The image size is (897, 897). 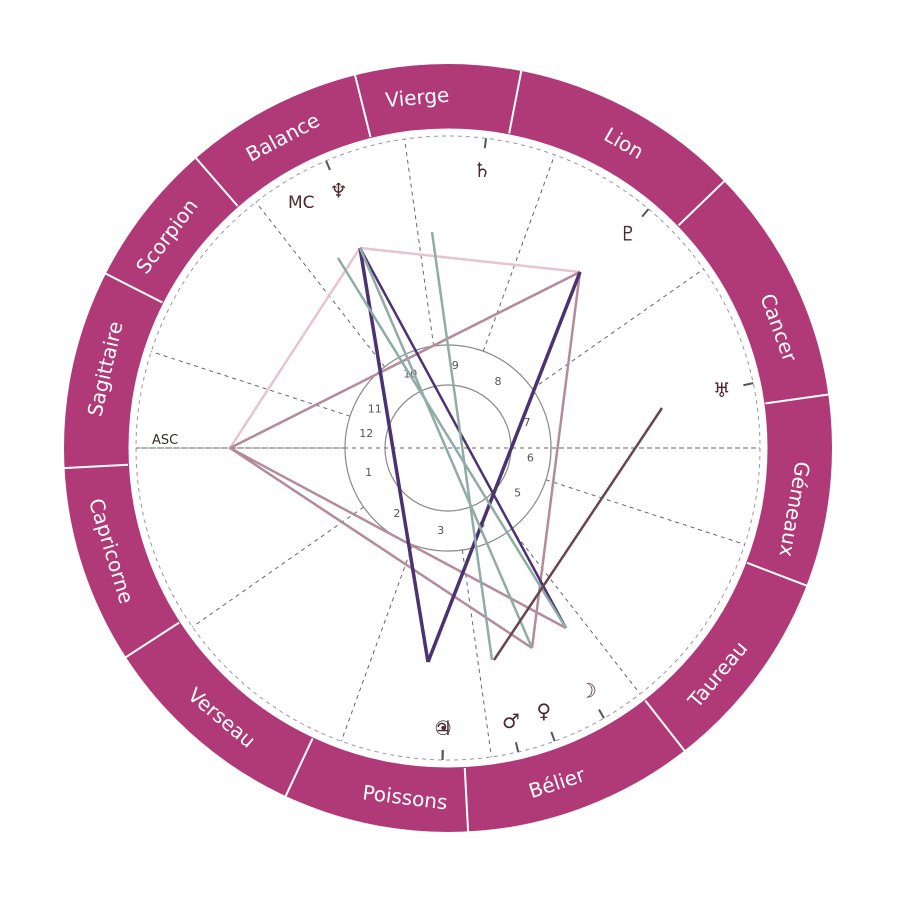 I want to click on house-number: 11, so click(x=375, y=409).